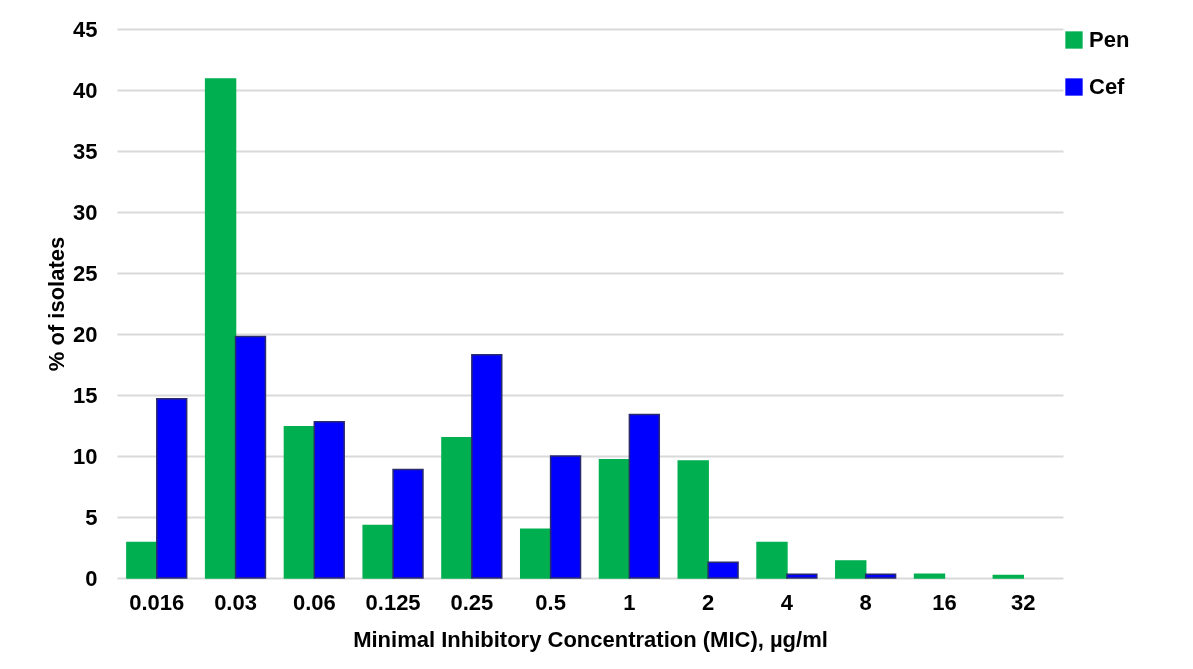 This screenshot has width=1193, height=669. What do you see at coordinates (550, 602) in the screenshot?
I see `x-tick-label: 0.5` at bounding box center [550, 602].